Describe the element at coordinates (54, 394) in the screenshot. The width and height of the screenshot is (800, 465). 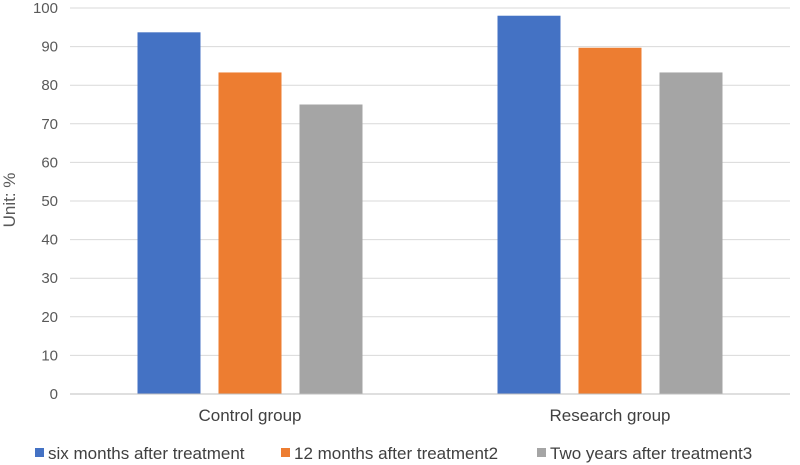
I see `y-tick-label: 0` at that location.